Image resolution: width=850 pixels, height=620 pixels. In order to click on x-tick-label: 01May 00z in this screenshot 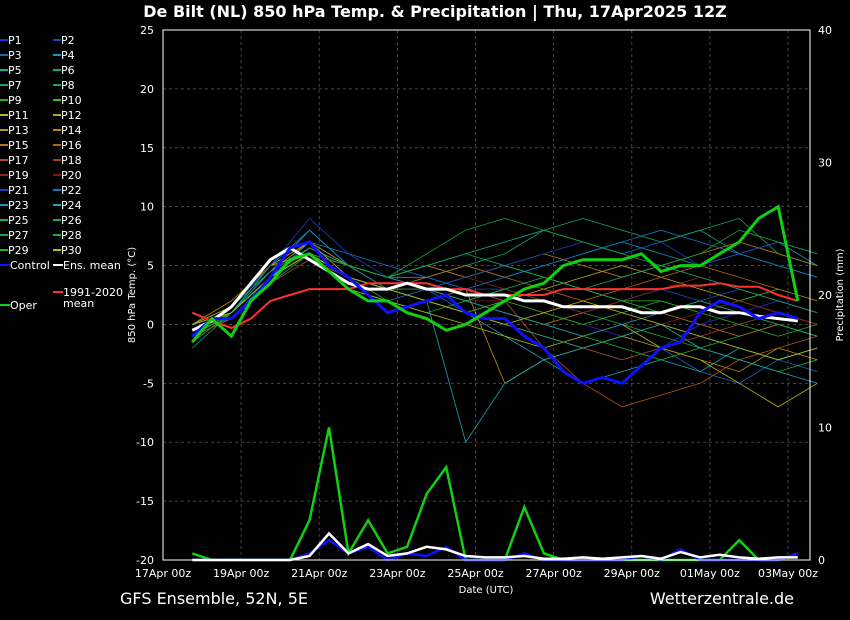, I will do `click(710, 573)`.